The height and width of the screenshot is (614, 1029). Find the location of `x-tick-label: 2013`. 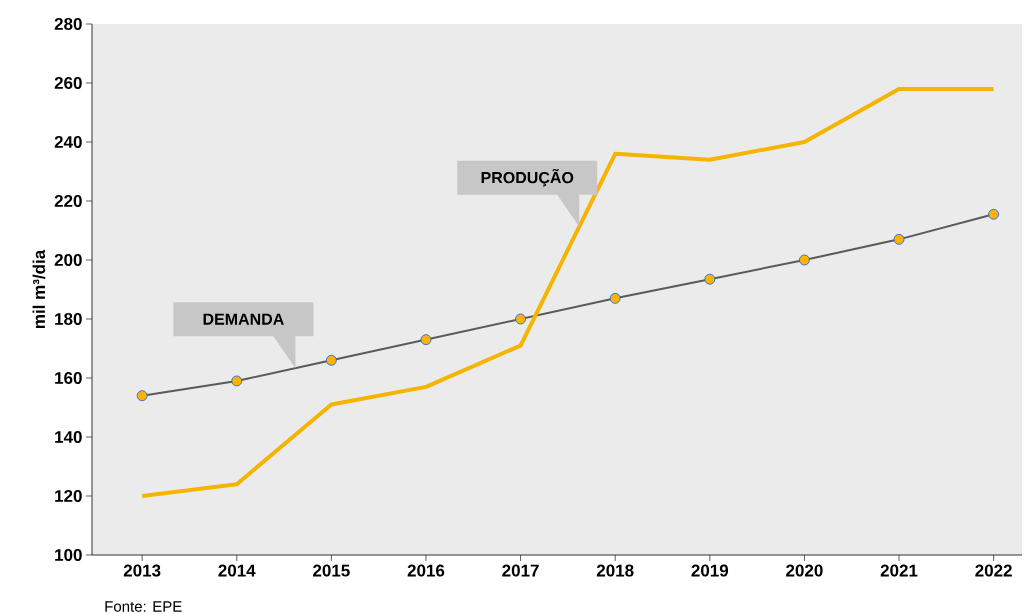

x-tick-label: 2013 is located at coordinates (142, 570).